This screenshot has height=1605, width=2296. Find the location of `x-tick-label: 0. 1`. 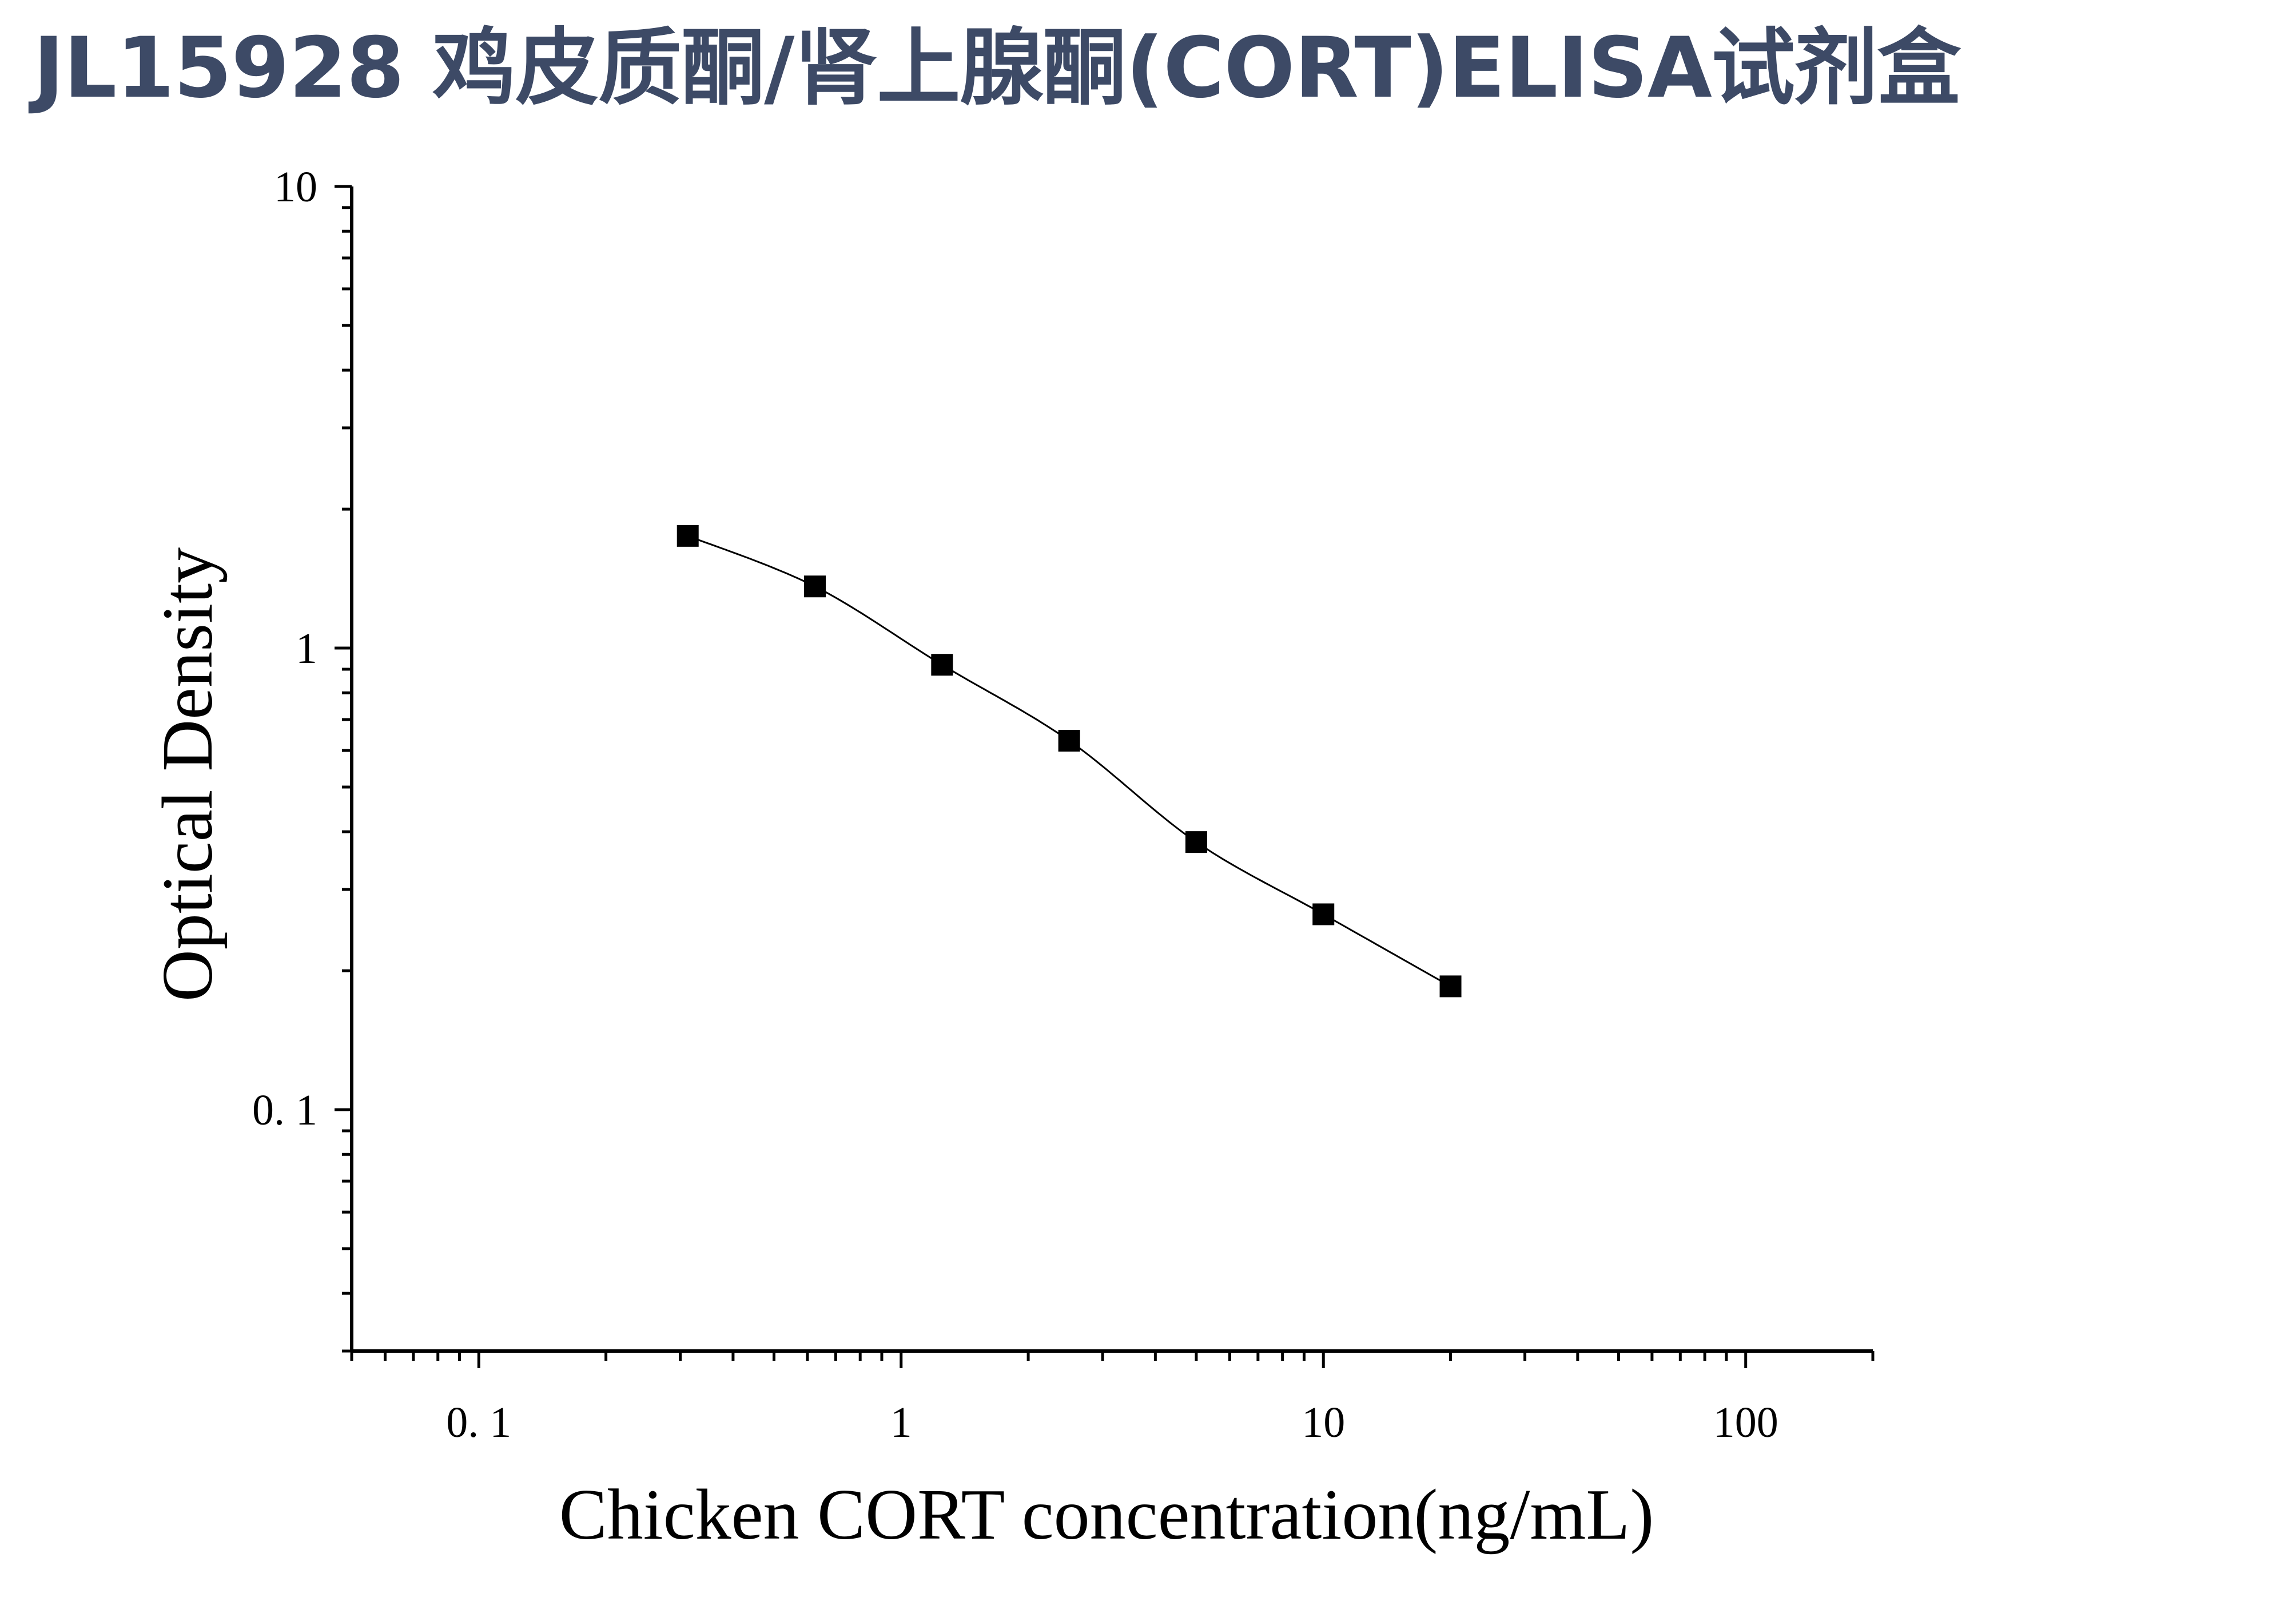

x-tick-label: 0. 1 is located at coordinates (479, 1423).